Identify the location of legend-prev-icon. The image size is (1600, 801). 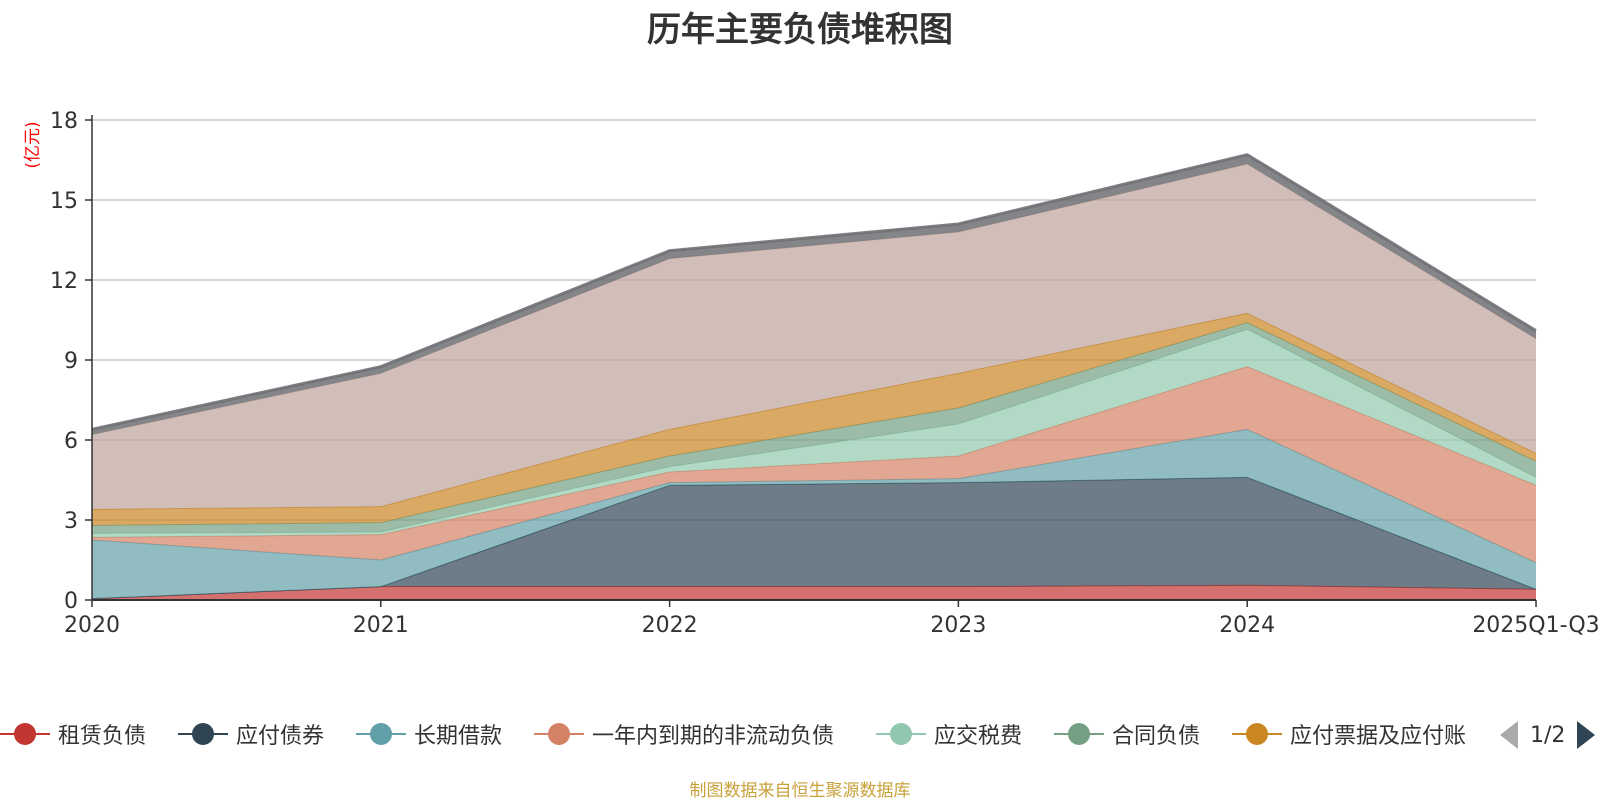
(1509, 735).